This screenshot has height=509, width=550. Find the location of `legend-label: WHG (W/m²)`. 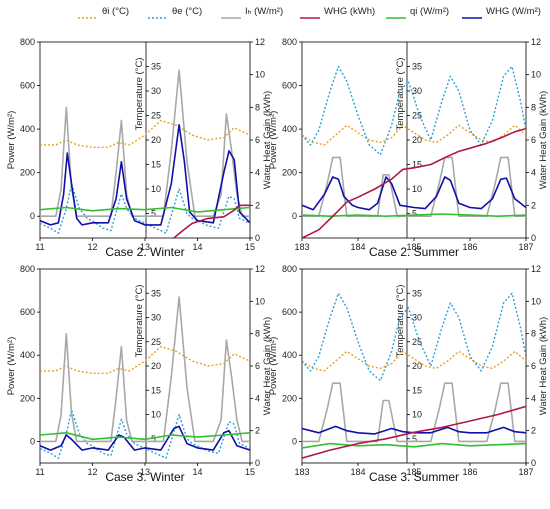

legend-label: WHG (W/m²) is located at coordinates (513, 11).